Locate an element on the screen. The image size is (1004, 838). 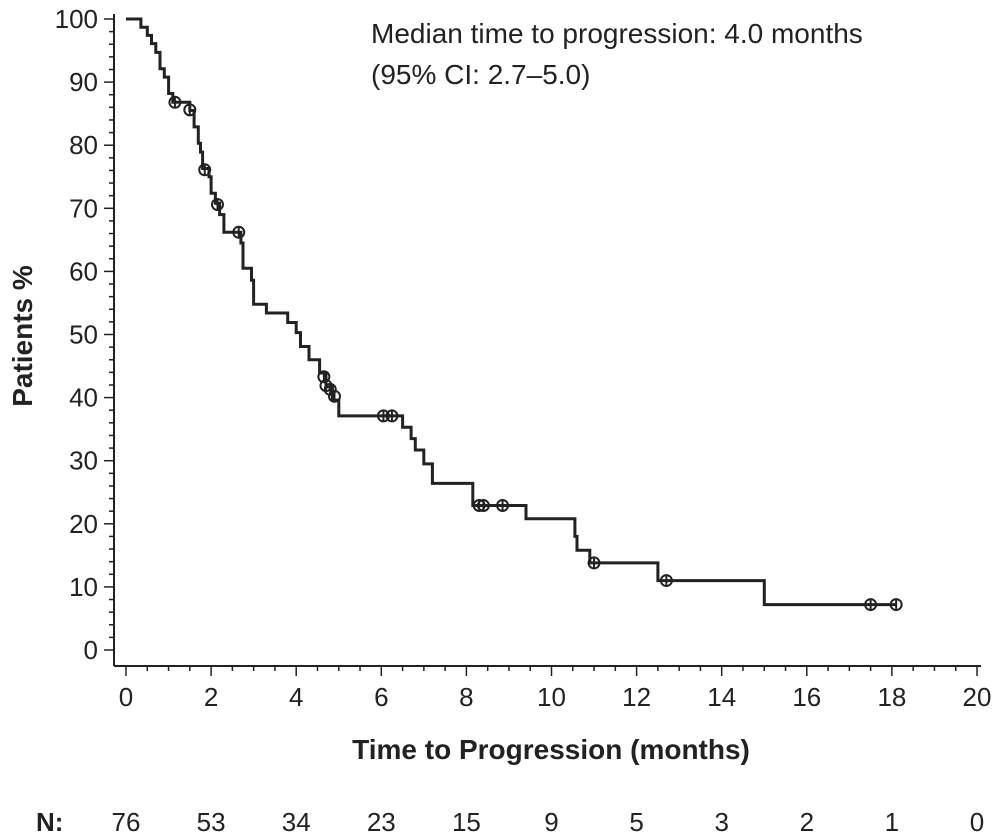
risk-count: 34 is located at coordinates (296, 822).